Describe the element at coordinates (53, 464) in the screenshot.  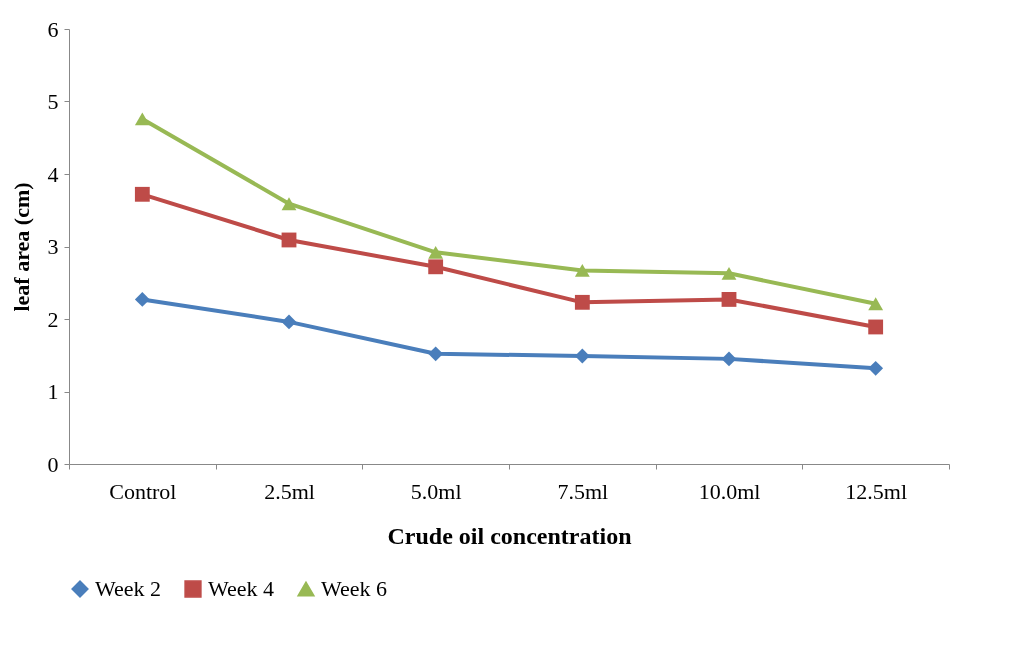
I see `y-tick-label: 0` at that location.